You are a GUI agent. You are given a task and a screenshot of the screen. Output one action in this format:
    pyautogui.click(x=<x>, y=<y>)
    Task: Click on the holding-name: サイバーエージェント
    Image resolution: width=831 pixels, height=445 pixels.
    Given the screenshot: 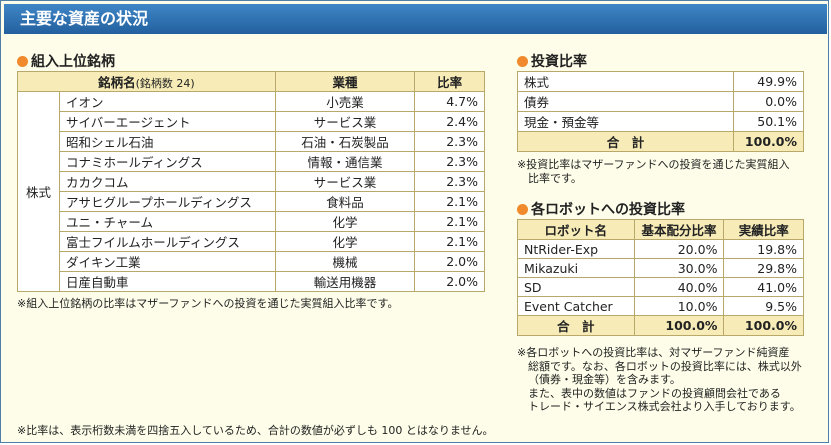 What is the action you would take?
    pyautogui.click(x=167, y=121)
    